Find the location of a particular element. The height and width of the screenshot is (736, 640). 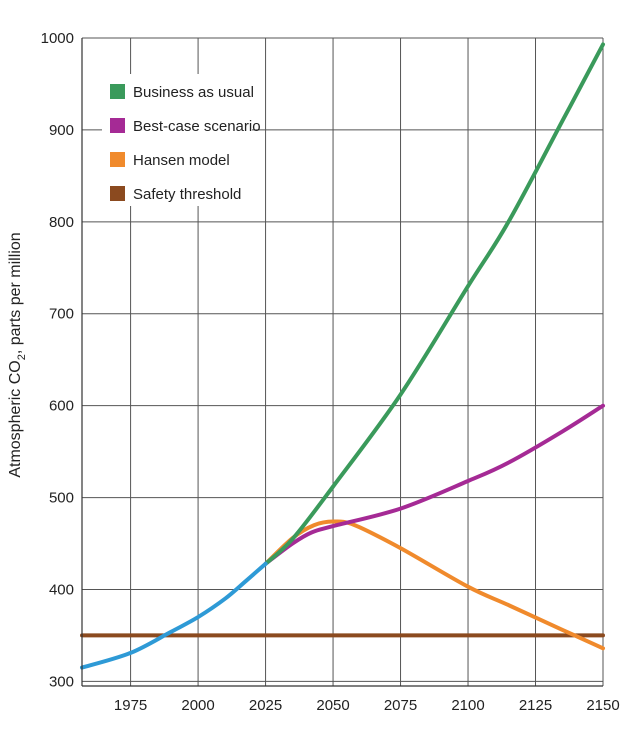

y-tick-label-300: 300 is located at coordinates (61, 681).